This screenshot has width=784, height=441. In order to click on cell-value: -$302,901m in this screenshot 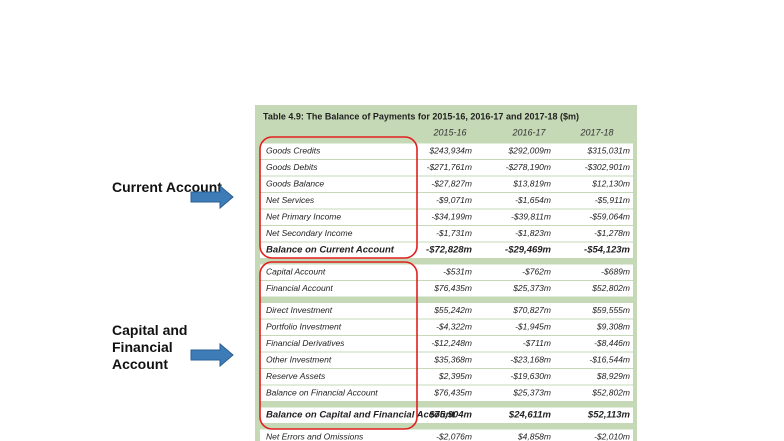, I will do `click(607, 167)`.